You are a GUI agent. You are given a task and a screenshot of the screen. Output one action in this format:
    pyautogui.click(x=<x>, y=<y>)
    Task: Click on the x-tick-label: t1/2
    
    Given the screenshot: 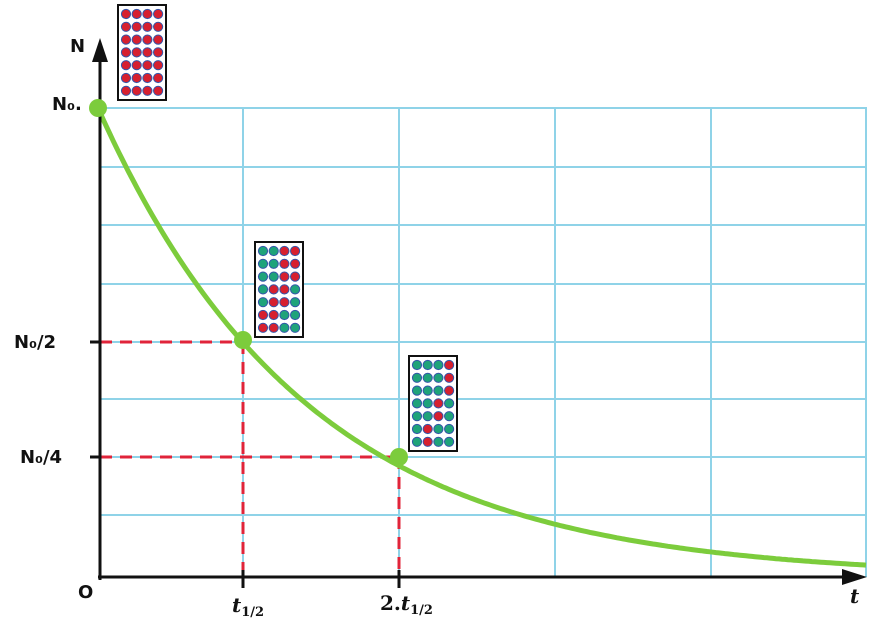 What is the action you would take?
    pyautogui.click(x=248, y=606)
    